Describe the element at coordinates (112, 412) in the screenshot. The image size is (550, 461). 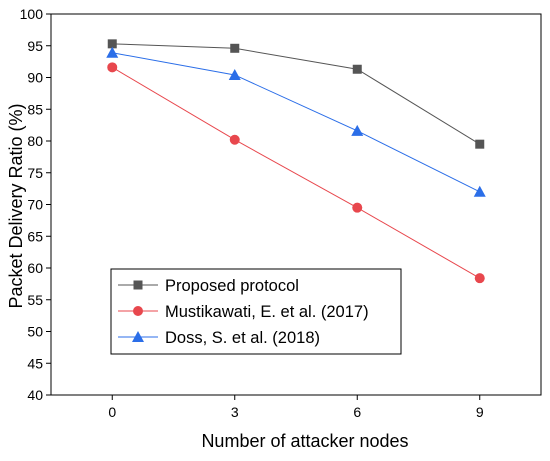
I see `x-tick-label: 0` at that location.